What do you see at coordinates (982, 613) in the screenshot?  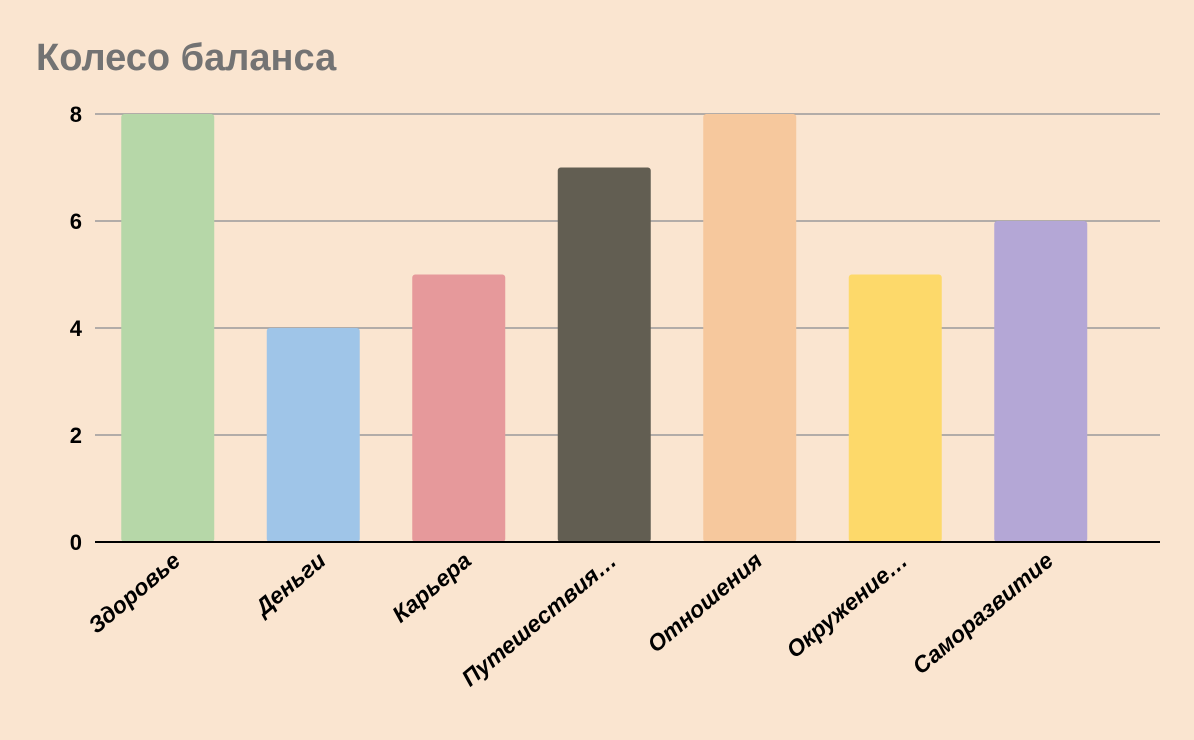 I see `x-category-label: Саморазвитие` at bounding box center [982, 613].